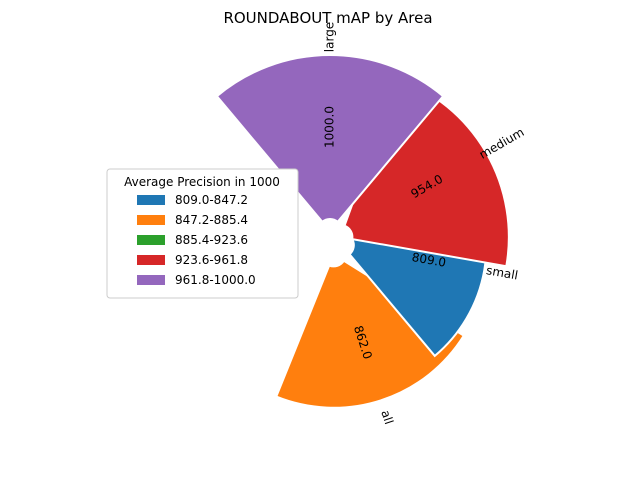 This screenshot has height=480, width=640. I want to click on legend-label: 923.6-961.8, so click(211, 260).